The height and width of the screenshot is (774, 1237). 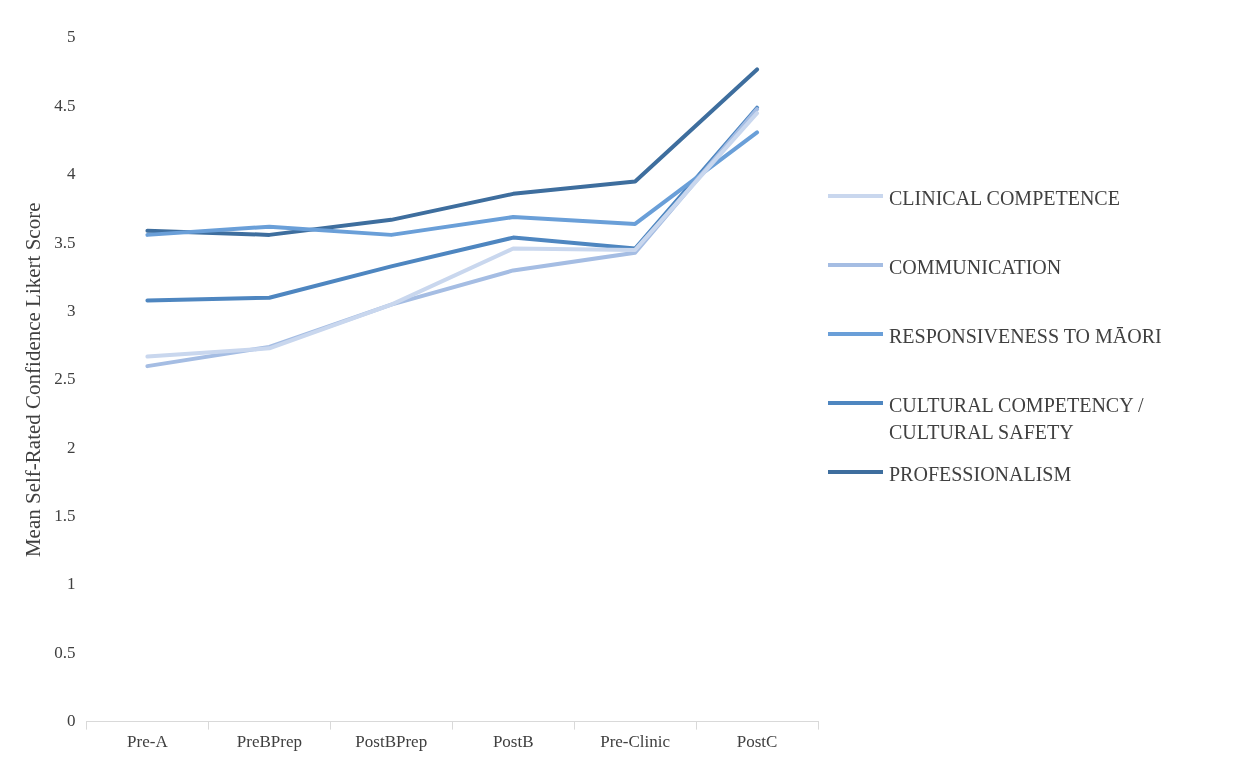 What do you see at coordinates (391, 742) in the screenshot?
I see `x-tick-label: PostBPrep` at bounding box center [391, 742].